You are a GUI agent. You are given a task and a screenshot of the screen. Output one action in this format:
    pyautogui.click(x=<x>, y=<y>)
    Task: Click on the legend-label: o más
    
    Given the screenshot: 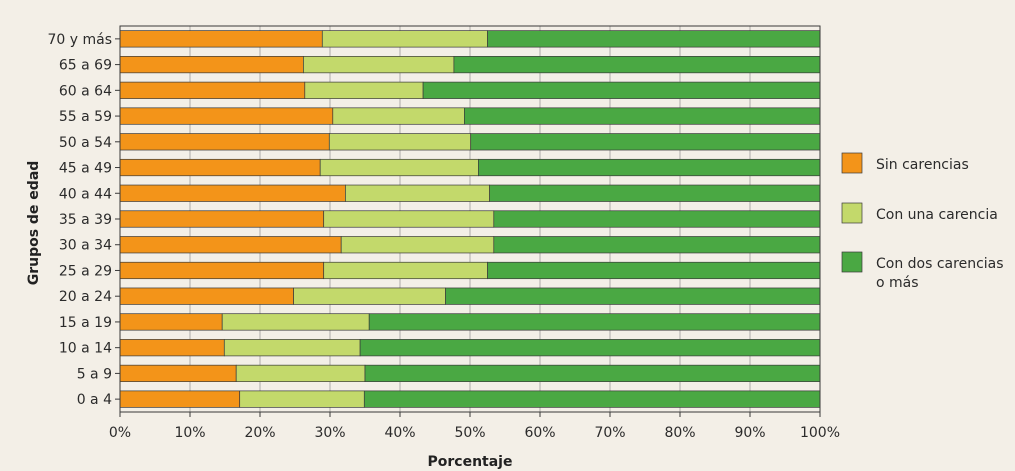 What is the action you would take?
    pyautogui.click(x=897, y=283)
    